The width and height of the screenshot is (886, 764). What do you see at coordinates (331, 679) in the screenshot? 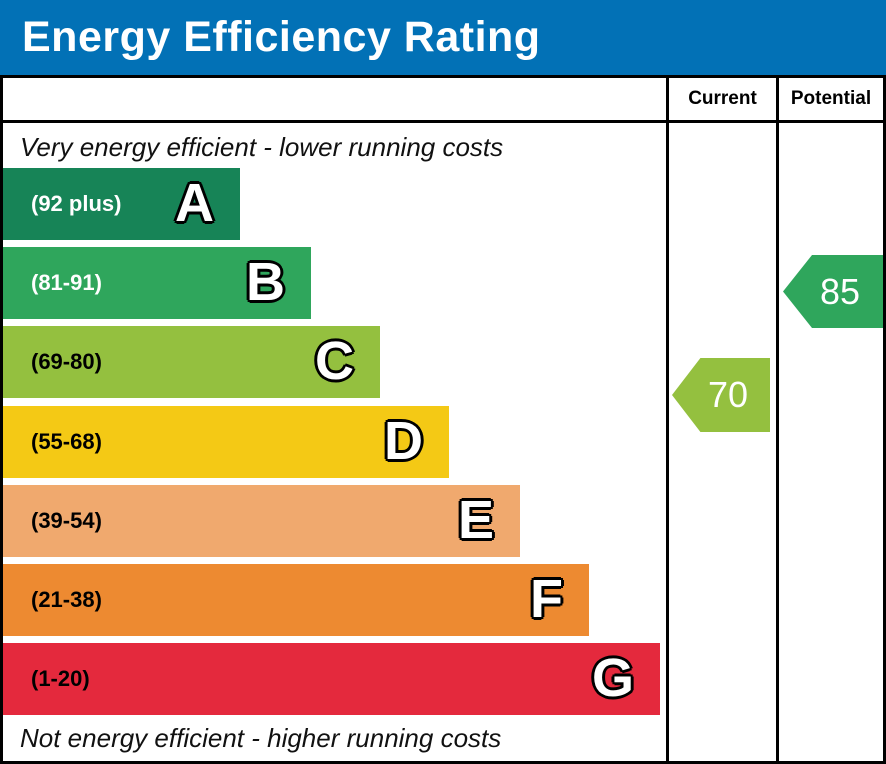
I see `band-g-bar: (1-20) G` at bounding box center [331, 679].